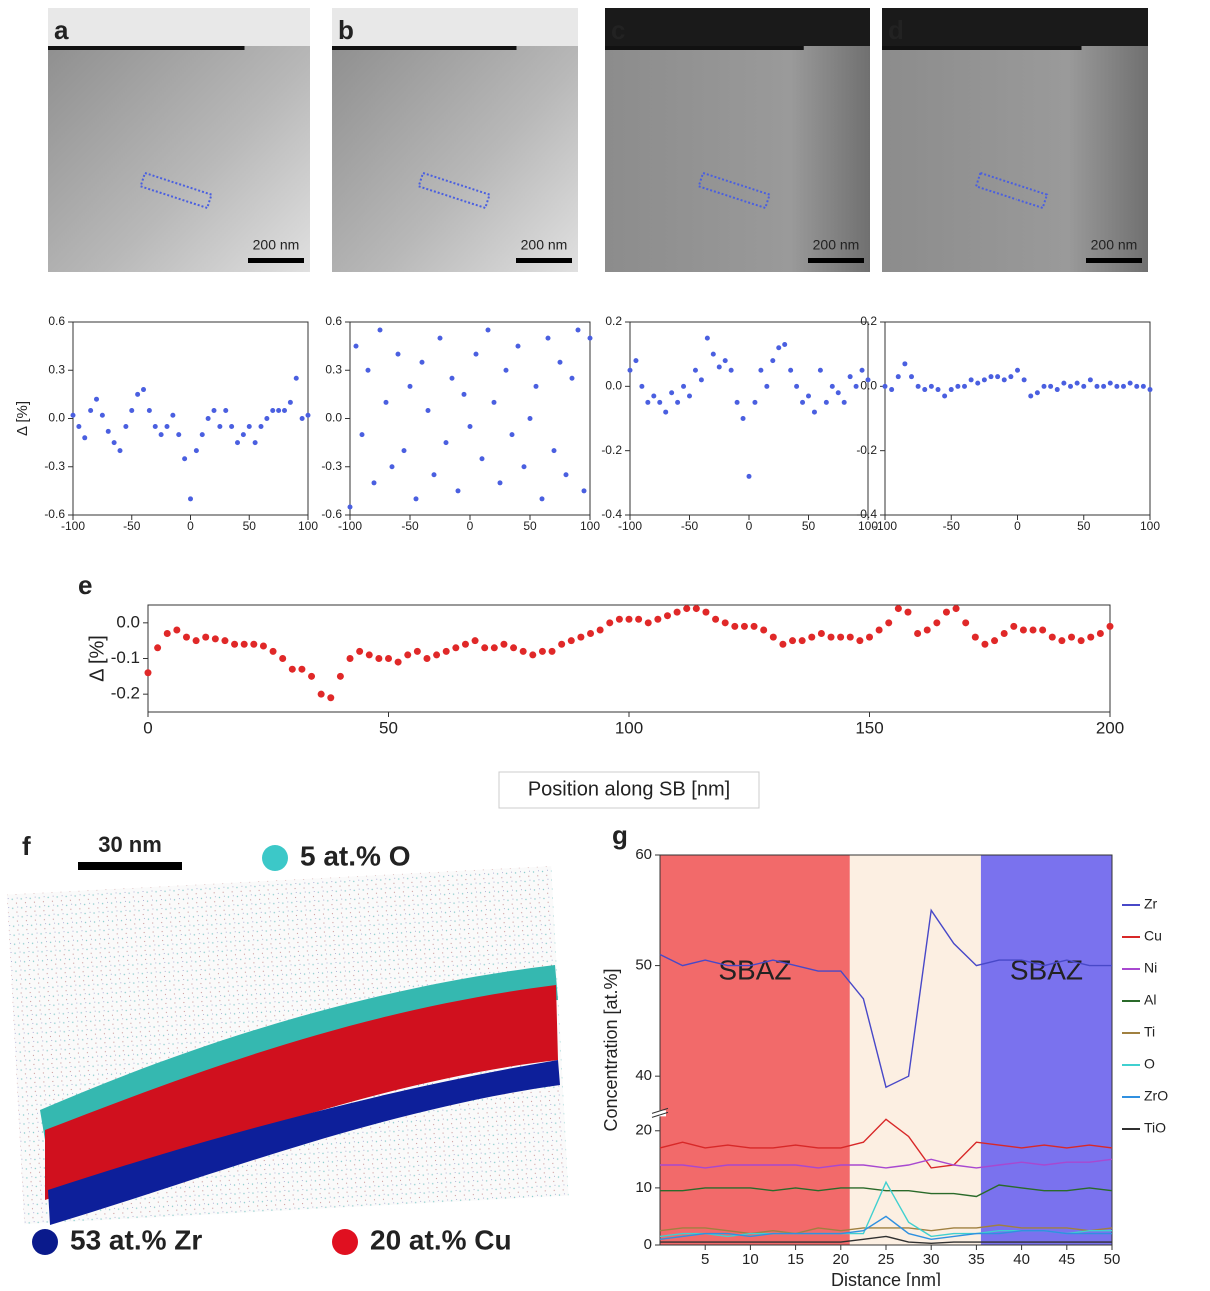  I want to click on y-tick-label: 50, so click(643, 965).